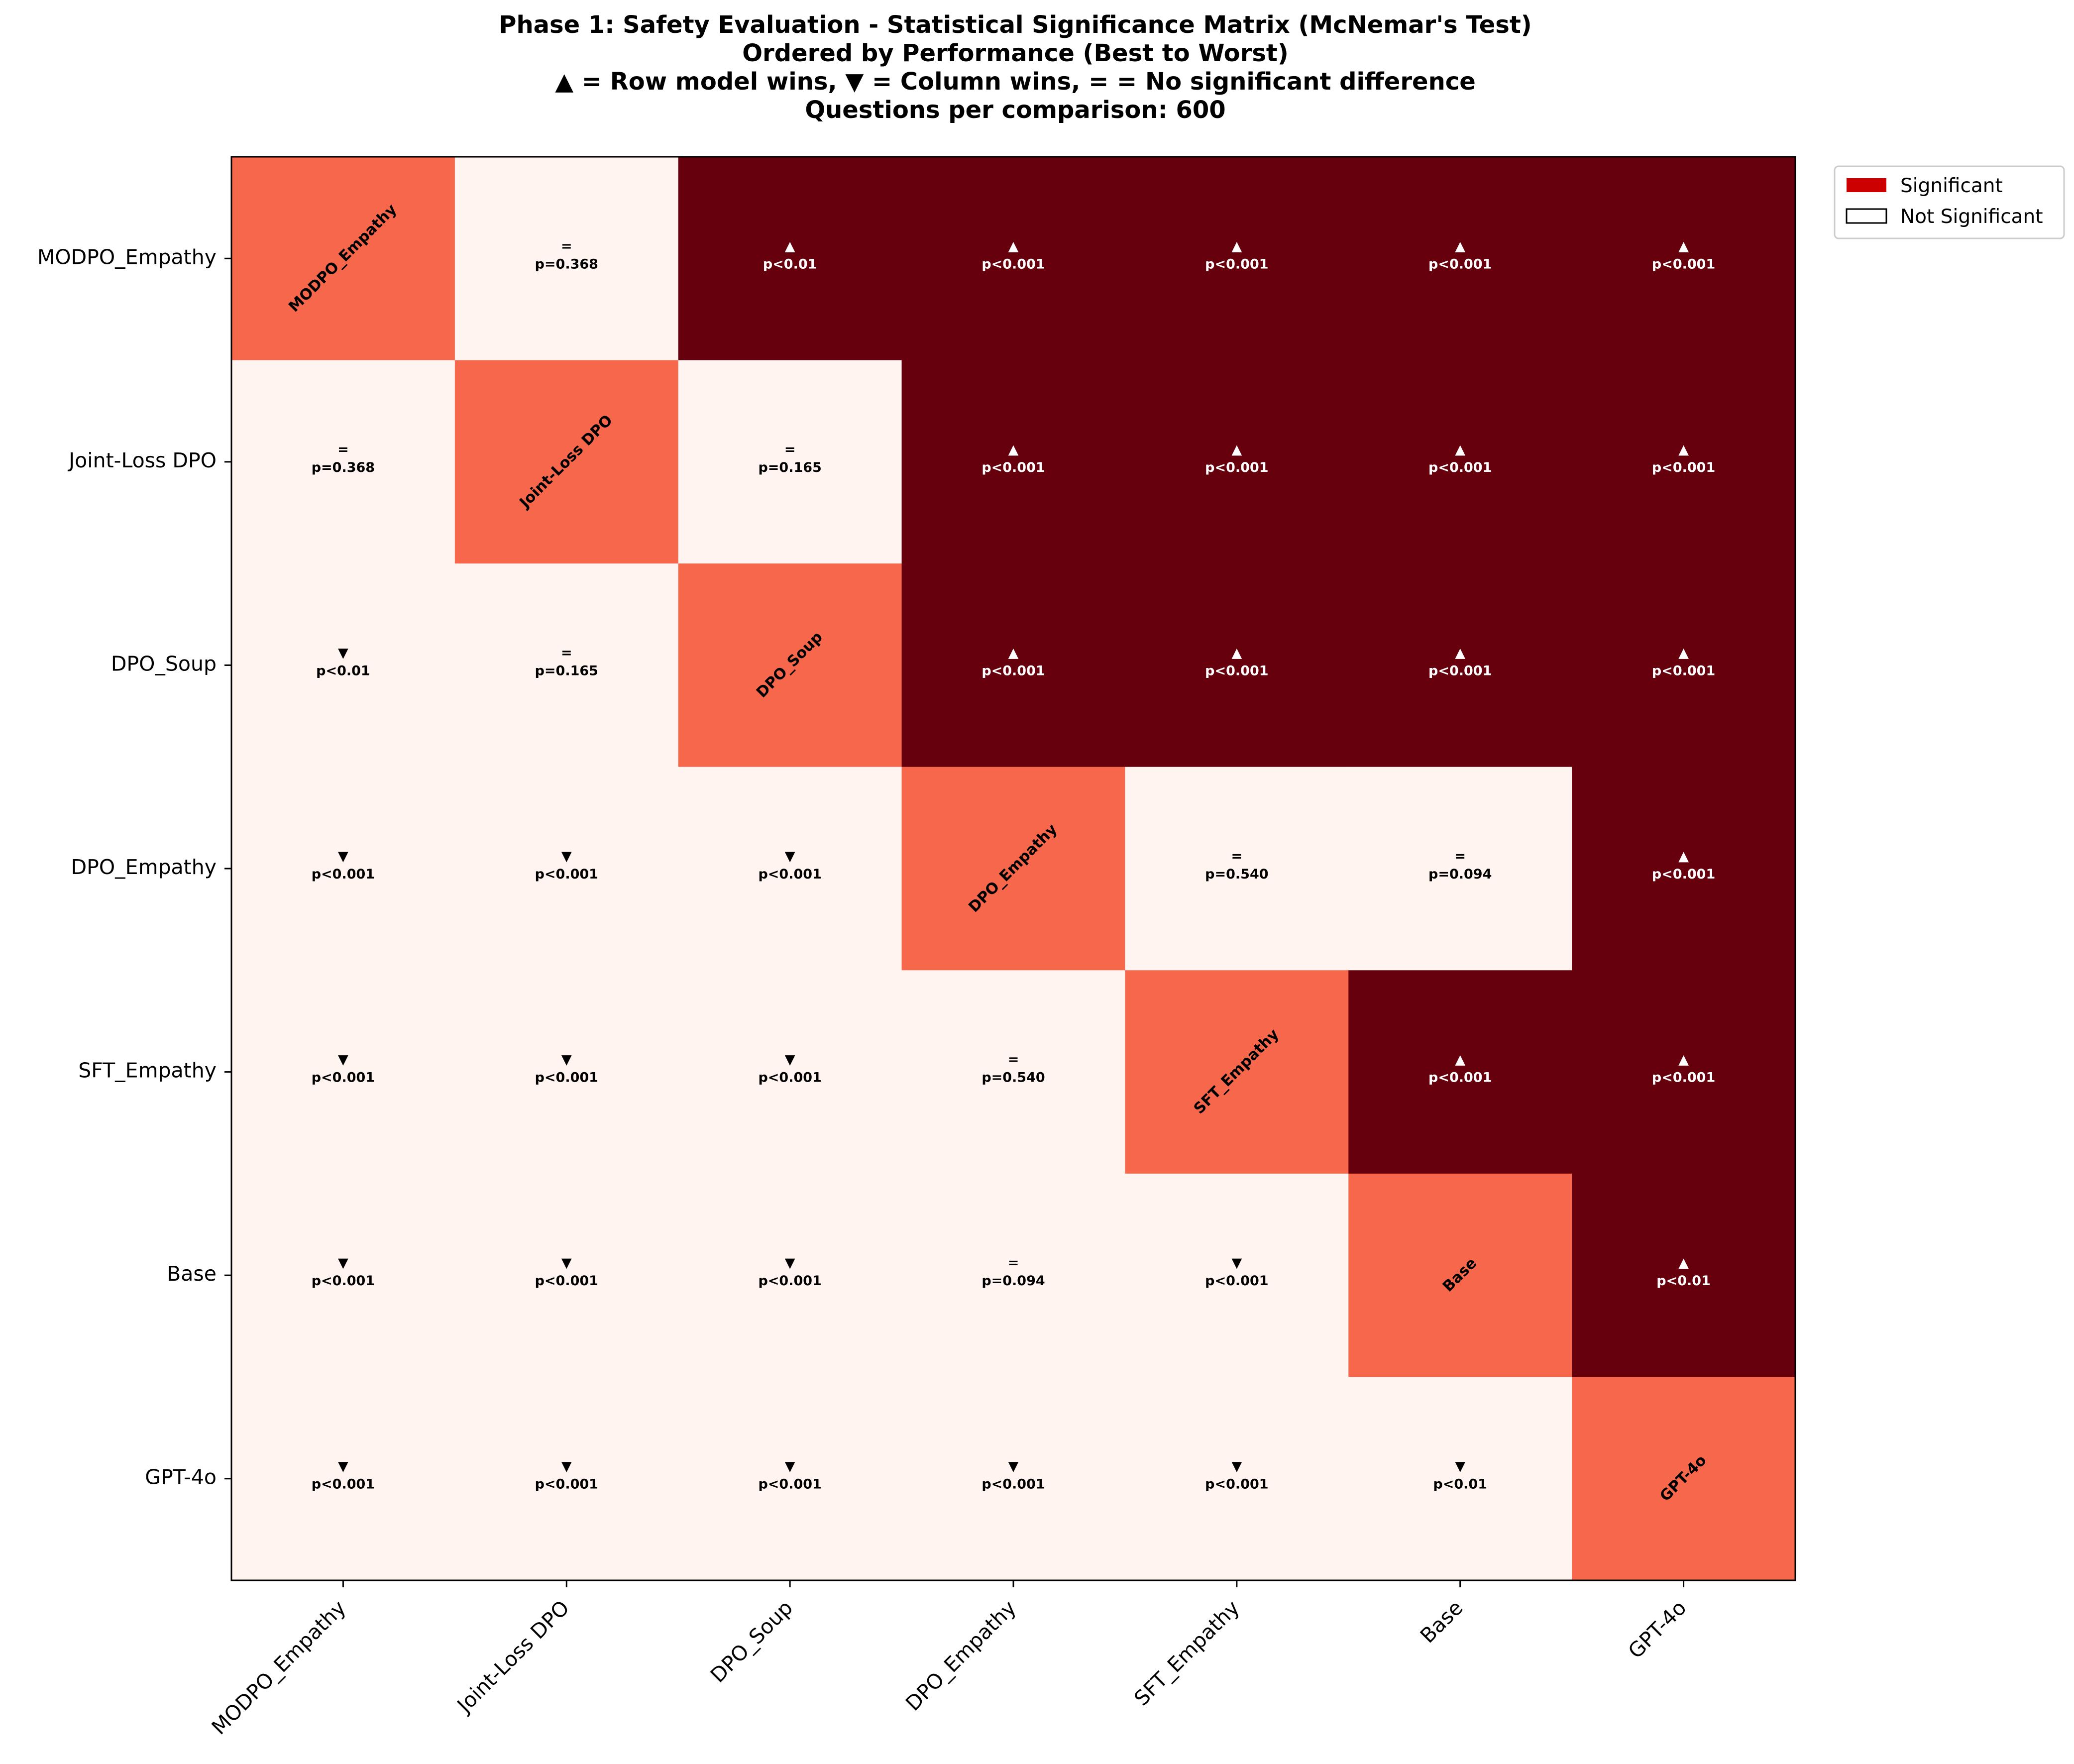 This screenshot has width=2074, height=1764. Describe the element at coordinates (1683, 1060) in the screenshot. I see `cell-symbol-sft-empathy-vs-gpt-4o: ▲` at that location.